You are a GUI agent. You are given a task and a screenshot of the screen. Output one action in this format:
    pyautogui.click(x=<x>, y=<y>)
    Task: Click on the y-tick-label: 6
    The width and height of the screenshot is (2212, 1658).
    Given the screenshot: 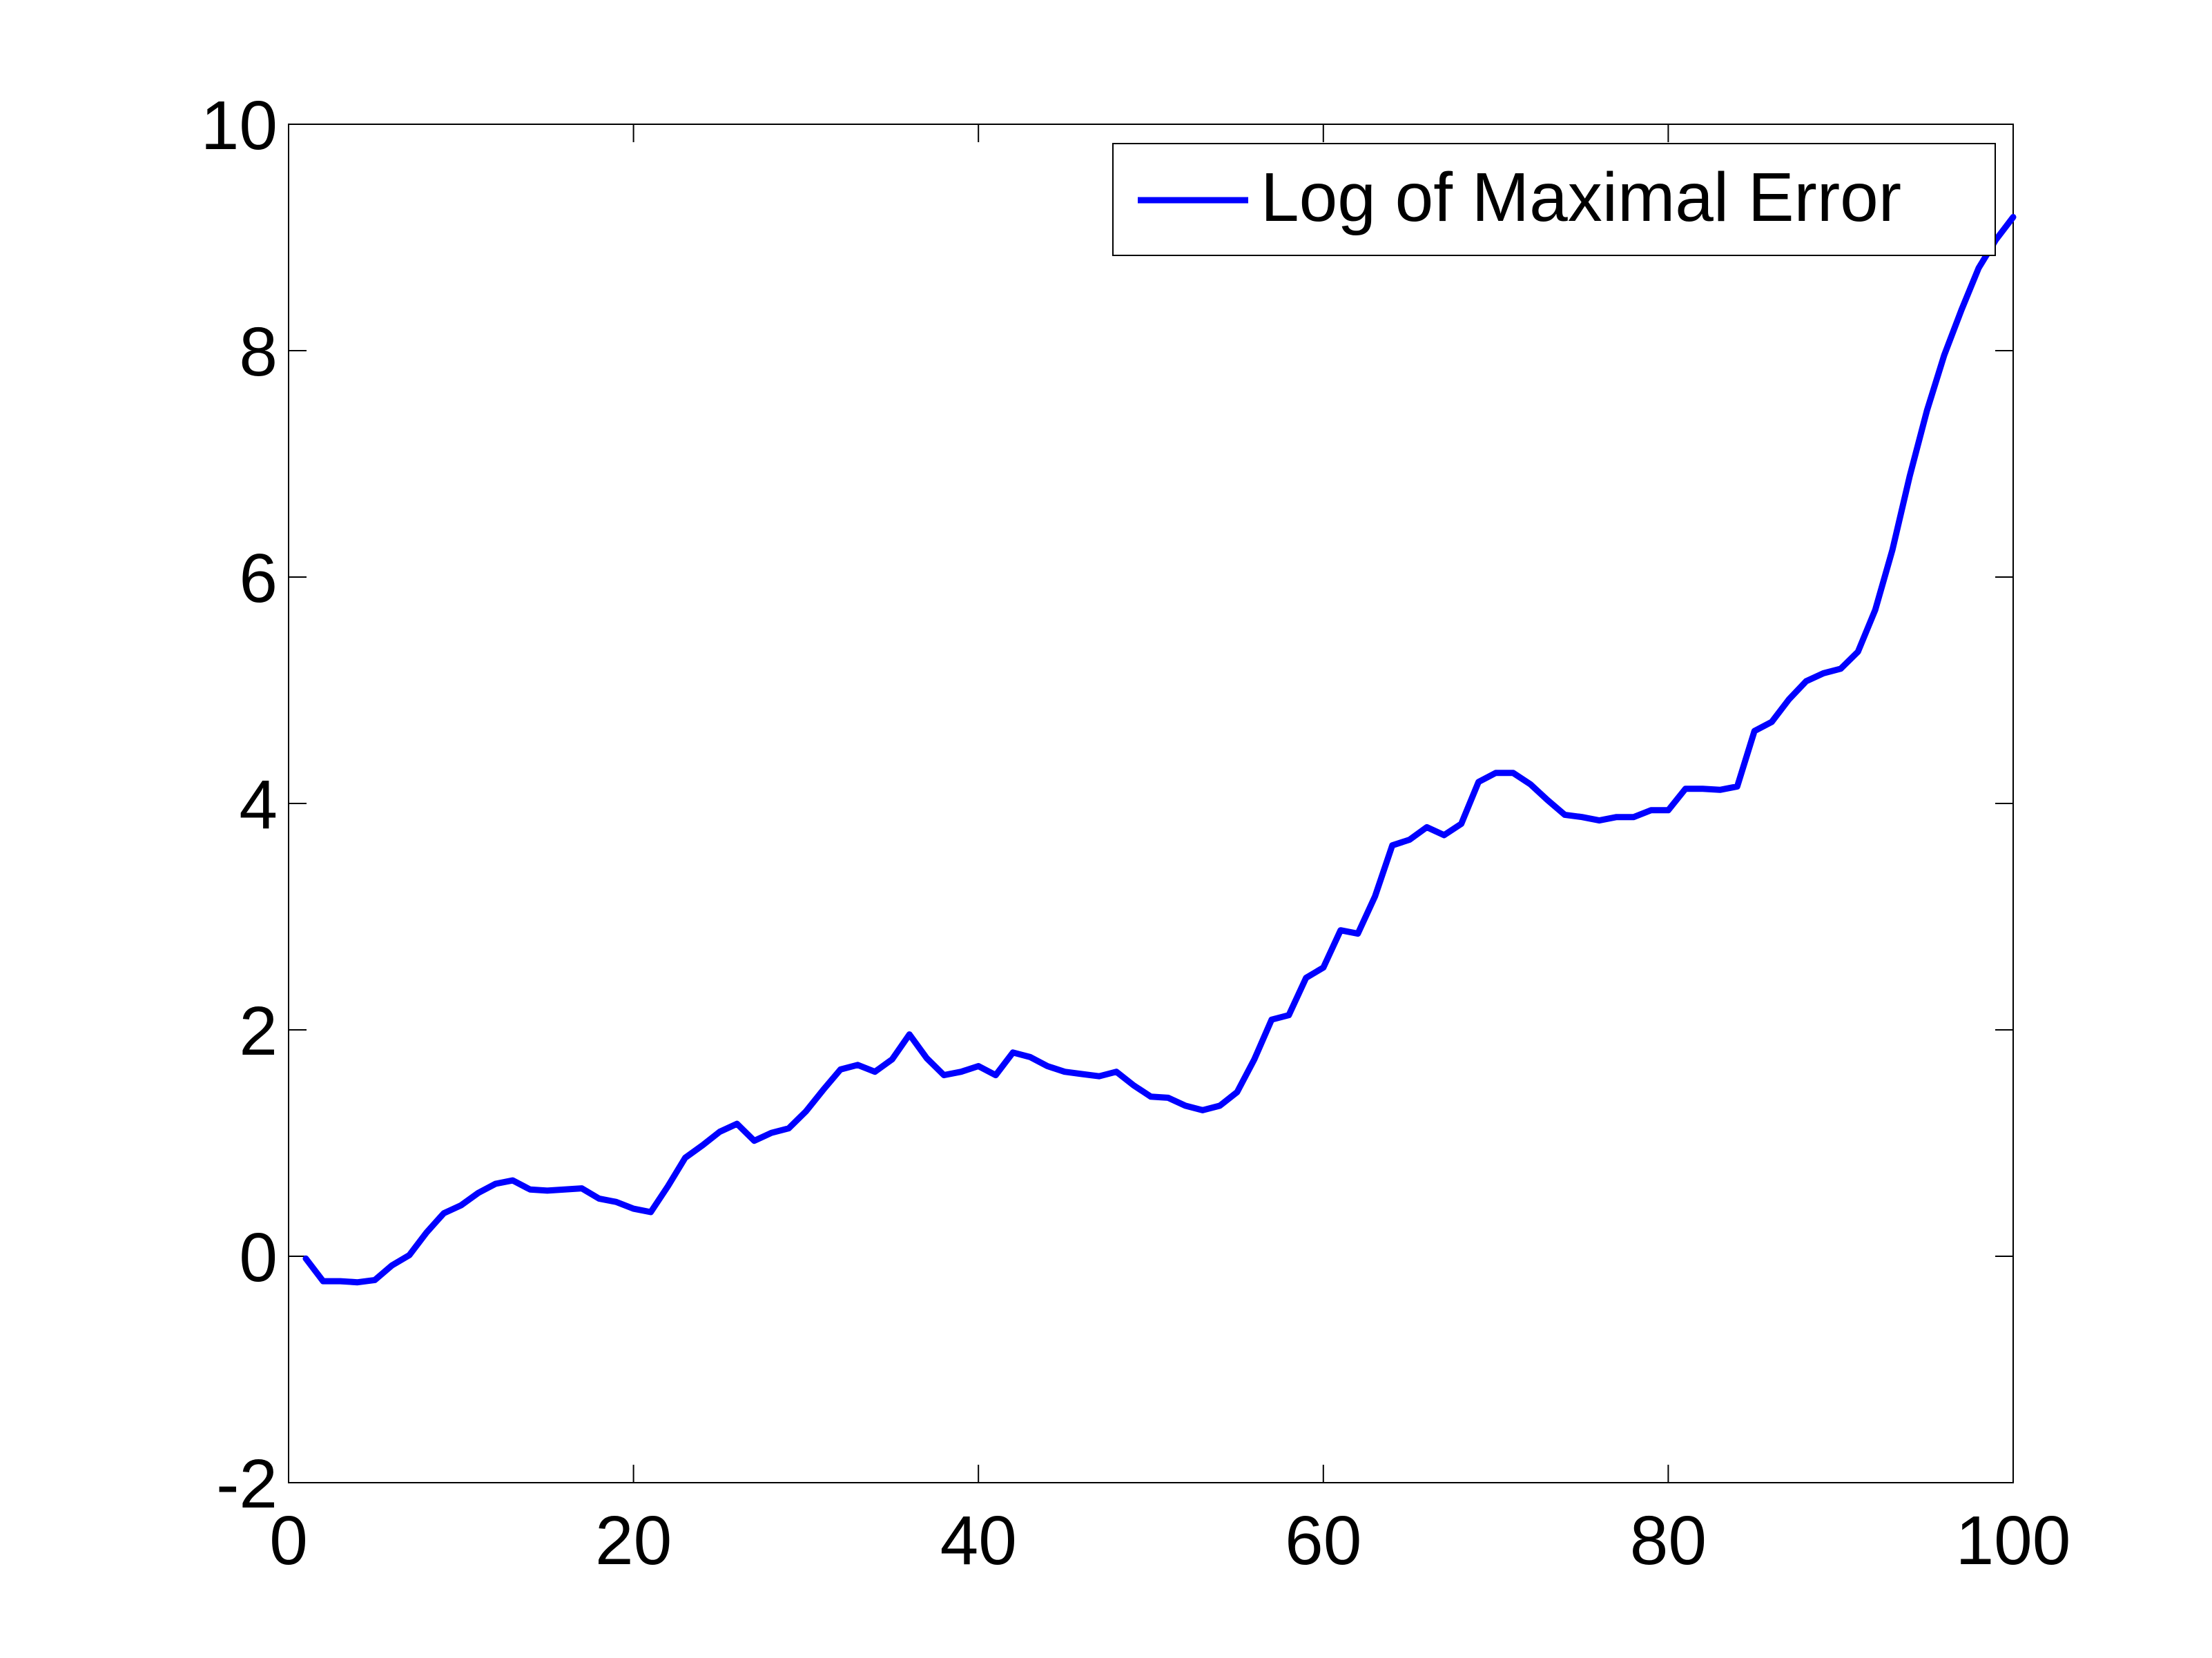 What is the action you would take?
    pyautogui.click(x=258, y=578)
    